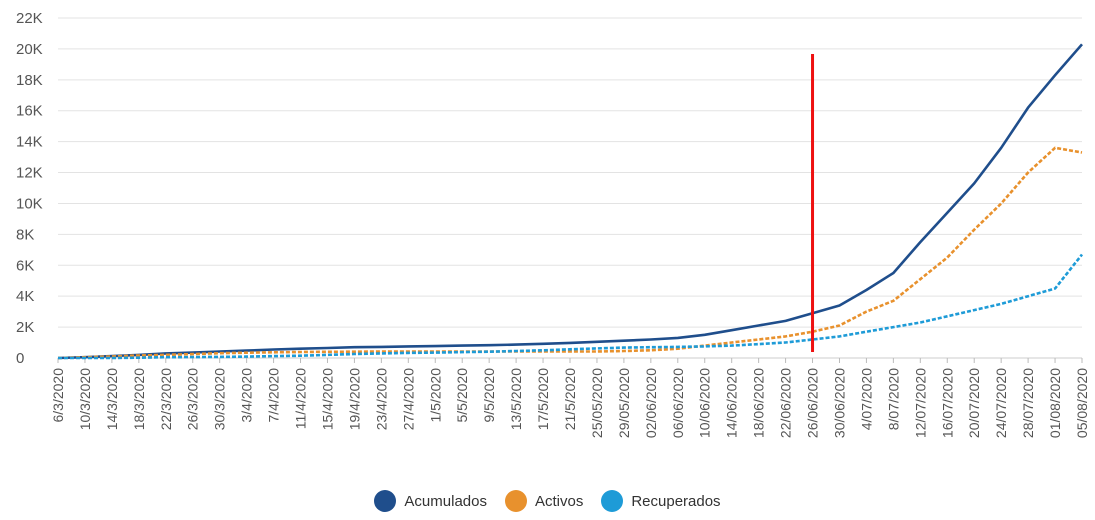 The width and height of the screenshot is (1095, 520). Describe the element at coordinates (193, 399) in the screenshot. I see `x-tick-label: 26/3/2020` at that location.